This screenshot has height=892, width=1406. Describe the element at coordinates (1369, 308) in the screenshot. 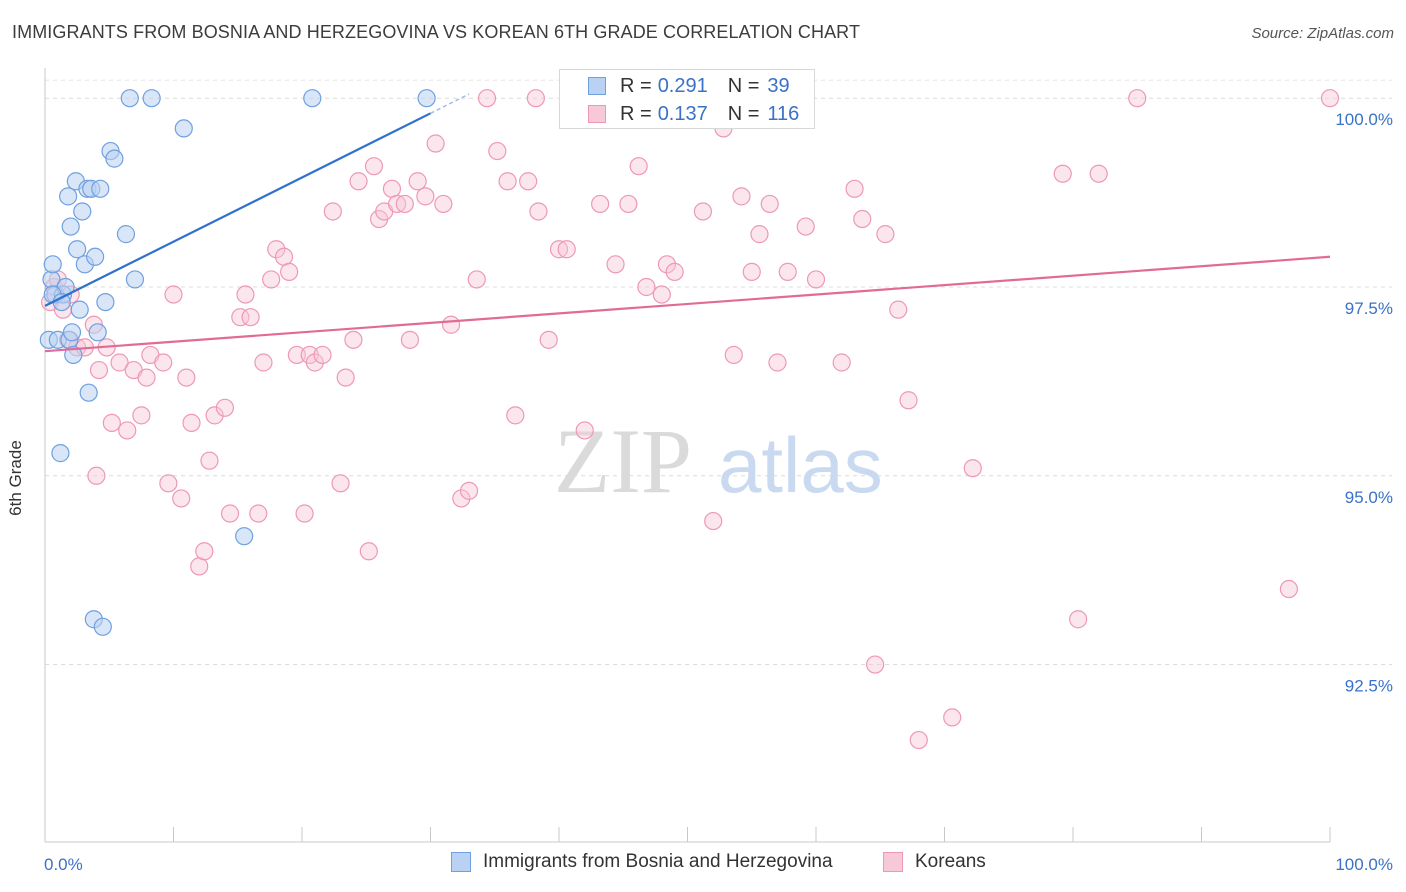

I see `y-tick-label: 97.5%` at that location.